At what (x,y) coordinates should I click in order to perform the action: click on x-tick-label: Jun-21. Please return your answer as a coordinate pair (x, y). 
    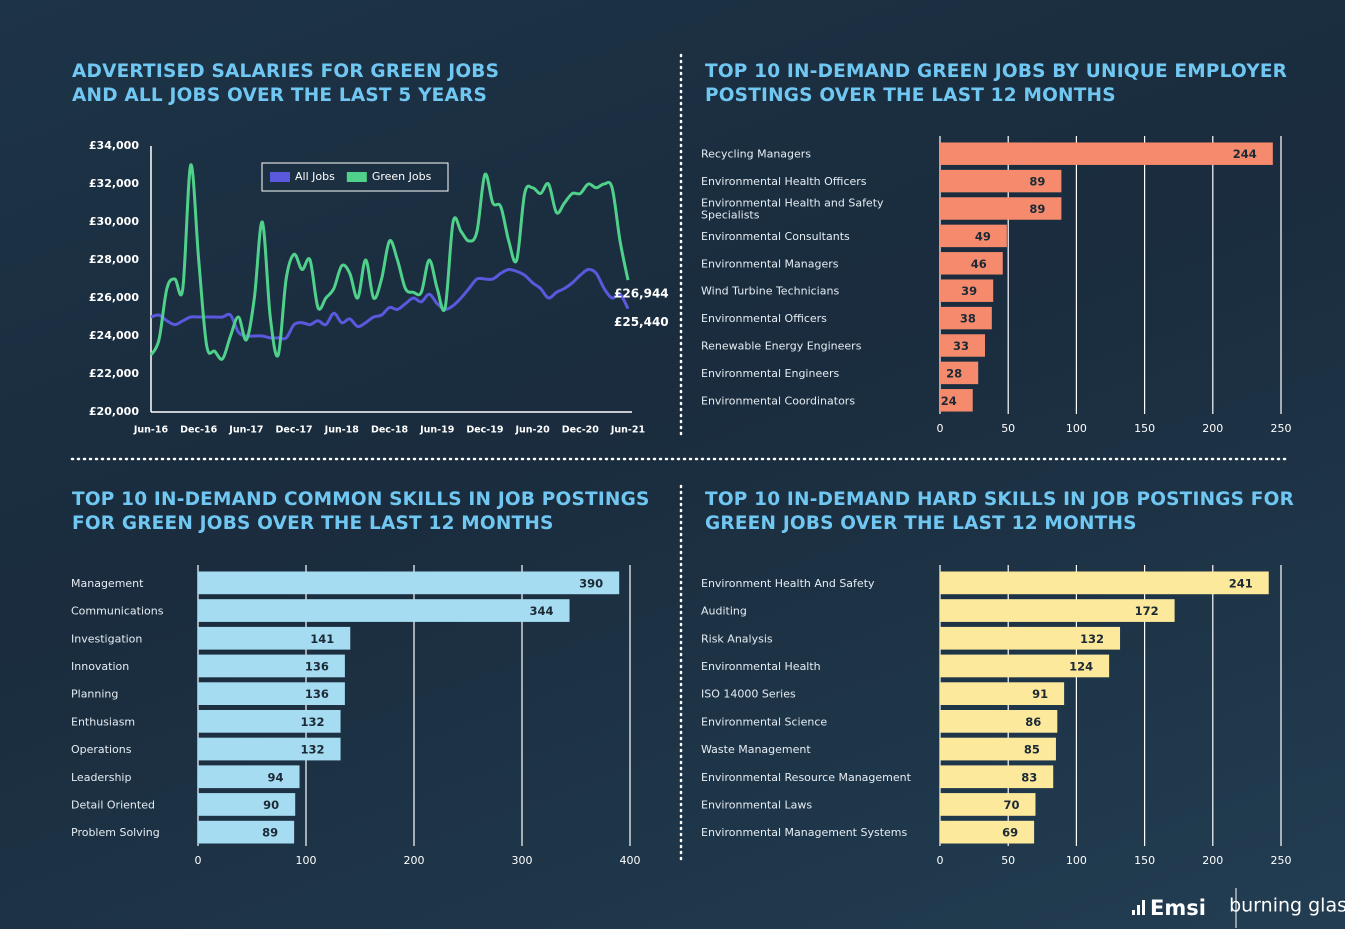
    Looking at the image, I should click on (627, 430).